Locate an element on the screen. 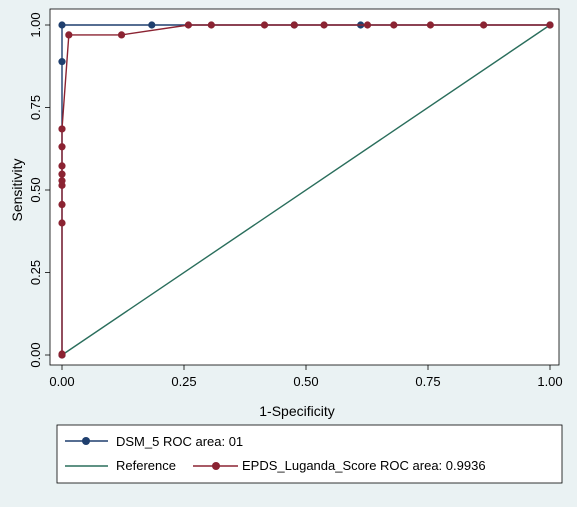 Image resolution: width=577 pixels, height=507 pixels. legend-marker-dsm5 is located at coordinates (86, 441).